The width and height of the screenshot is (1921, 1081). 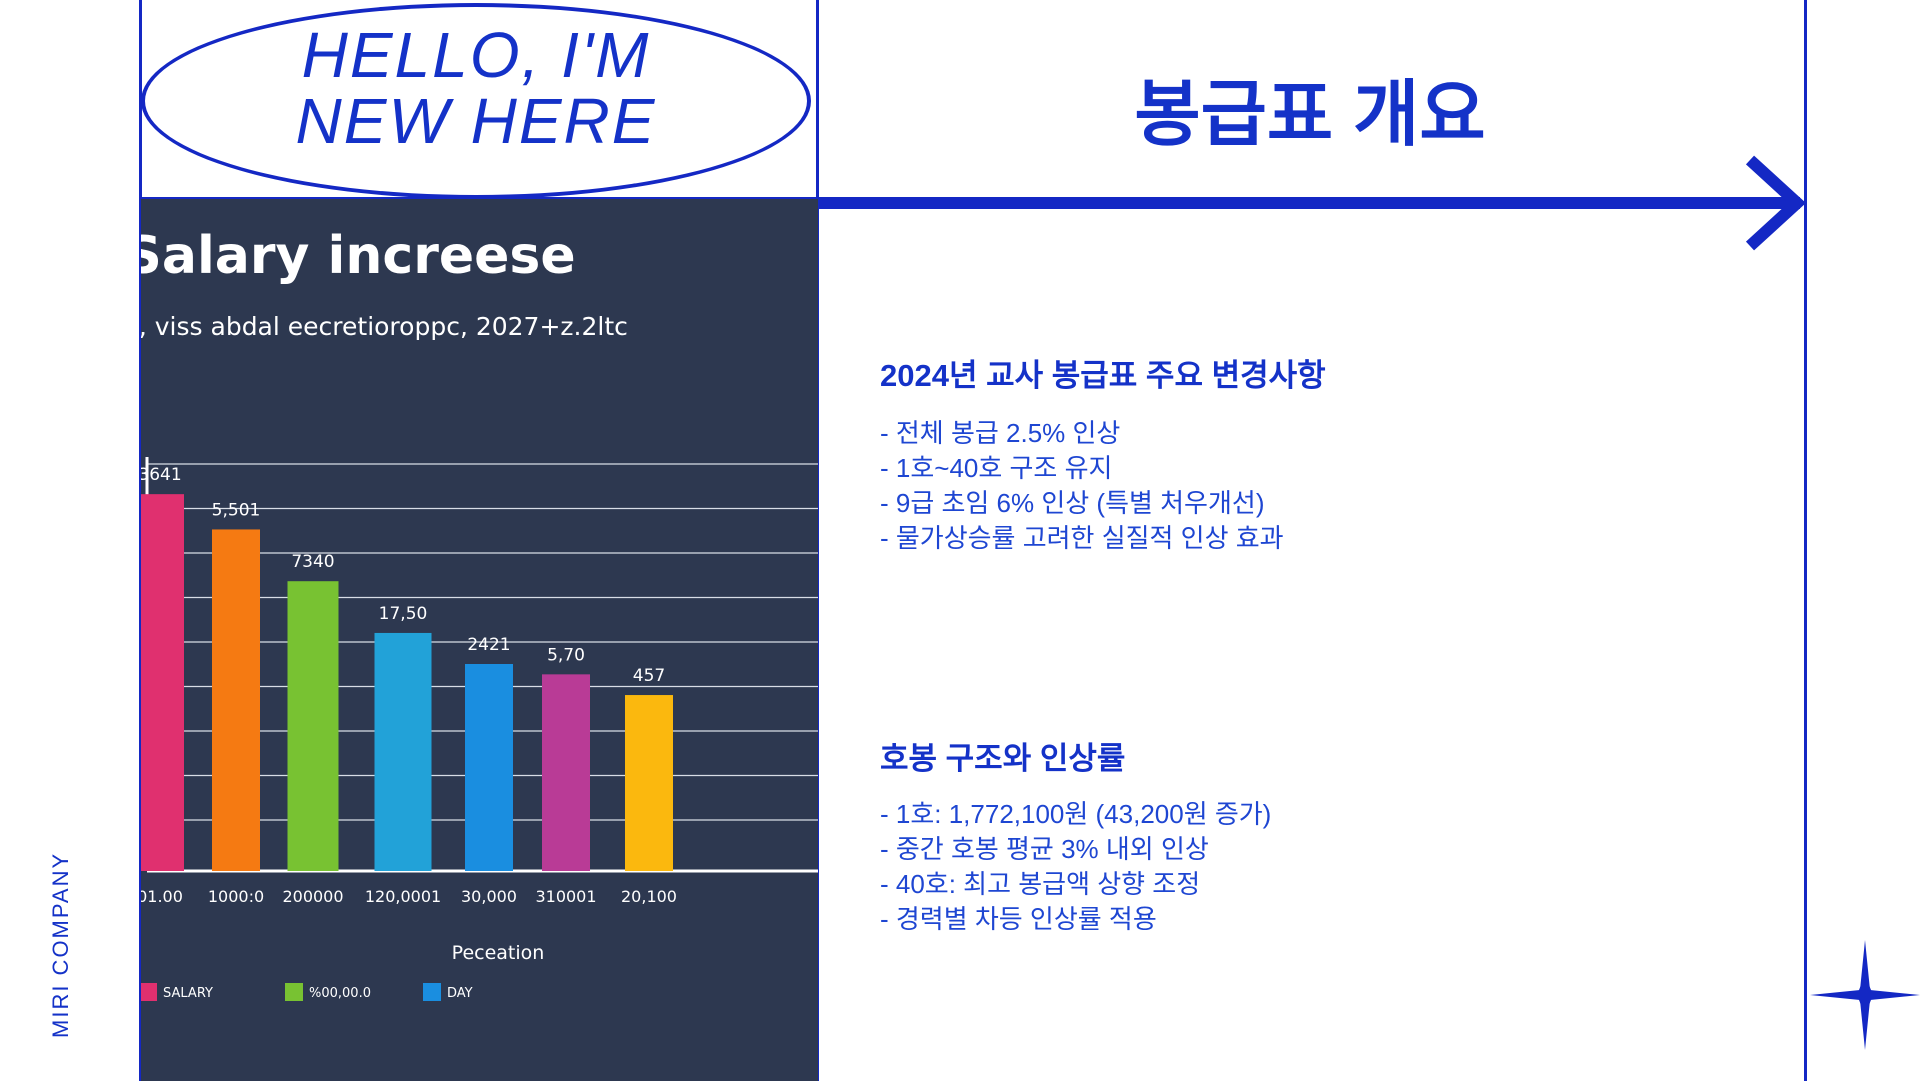 What do you see at coordinates (1310, 115) in the screenshot?
I see `page-title: 봉급표 개요` at bounding box center [1310, 115].